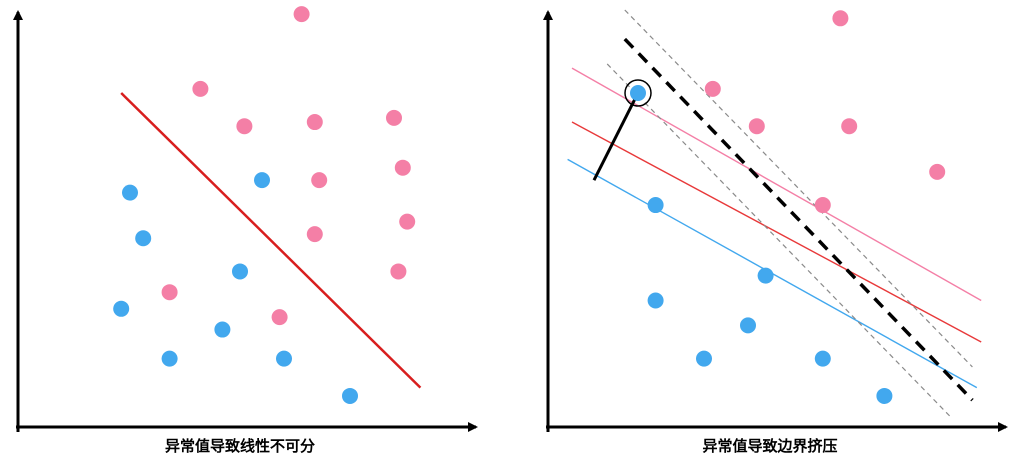 Image resolution: width=1021 pixels, height=464 pixels. What do you see at coordinates (770, 446) in the screenshot?
I see `right-plot-caption: 异常值导致边界挤压` at bounding box center [770, 446].